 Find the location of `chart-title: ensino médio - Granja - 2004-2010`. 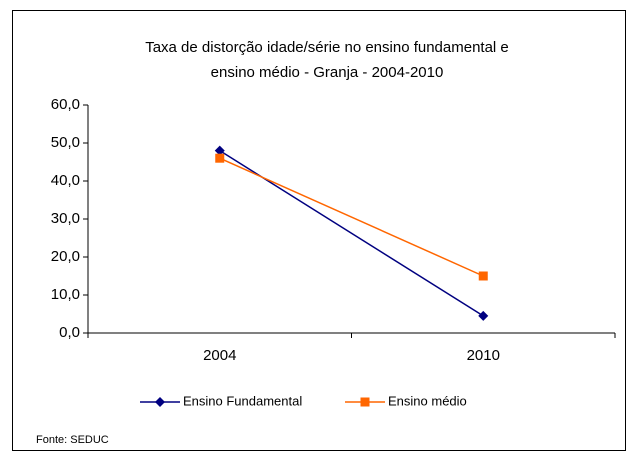

chart-title: ensino médio - Granja - 2004-2010 is located at coordinates (327, 72).